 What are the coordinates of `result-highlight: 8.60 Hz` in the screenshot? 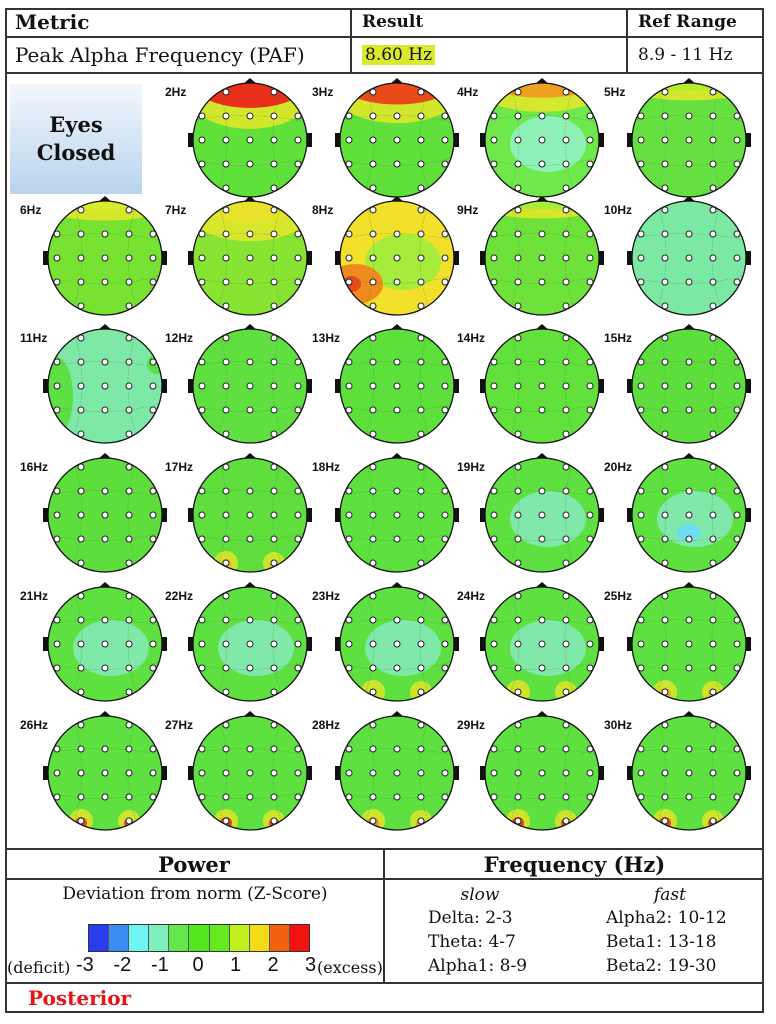 It's located at (399, 55).